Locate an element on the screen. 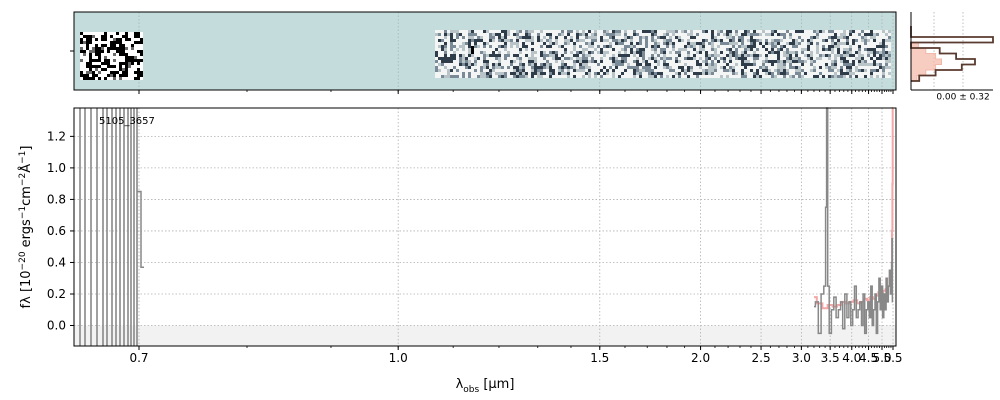 The image size is (1000, 400). histogram-label: 0.00 ± 0.32 is located at coordinates (962, 98).